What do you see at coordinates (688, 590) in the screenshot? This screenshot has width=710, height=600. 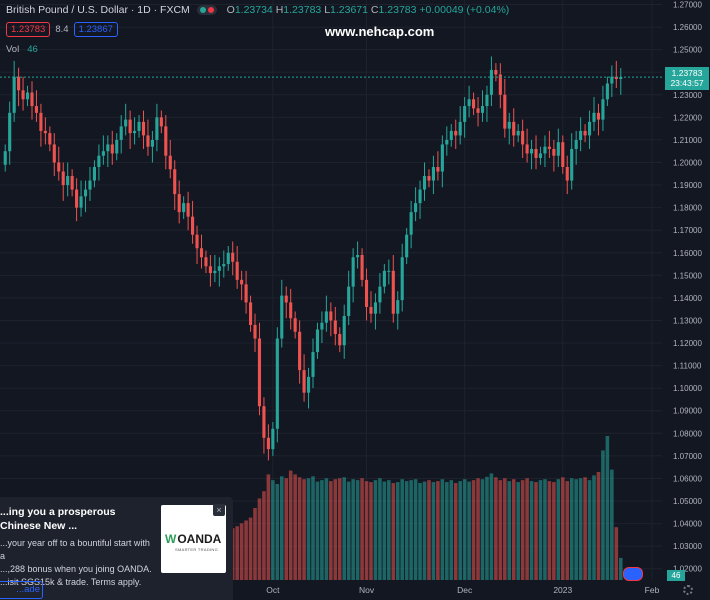 I see `gear-icon` at bounding box center [688, 590].